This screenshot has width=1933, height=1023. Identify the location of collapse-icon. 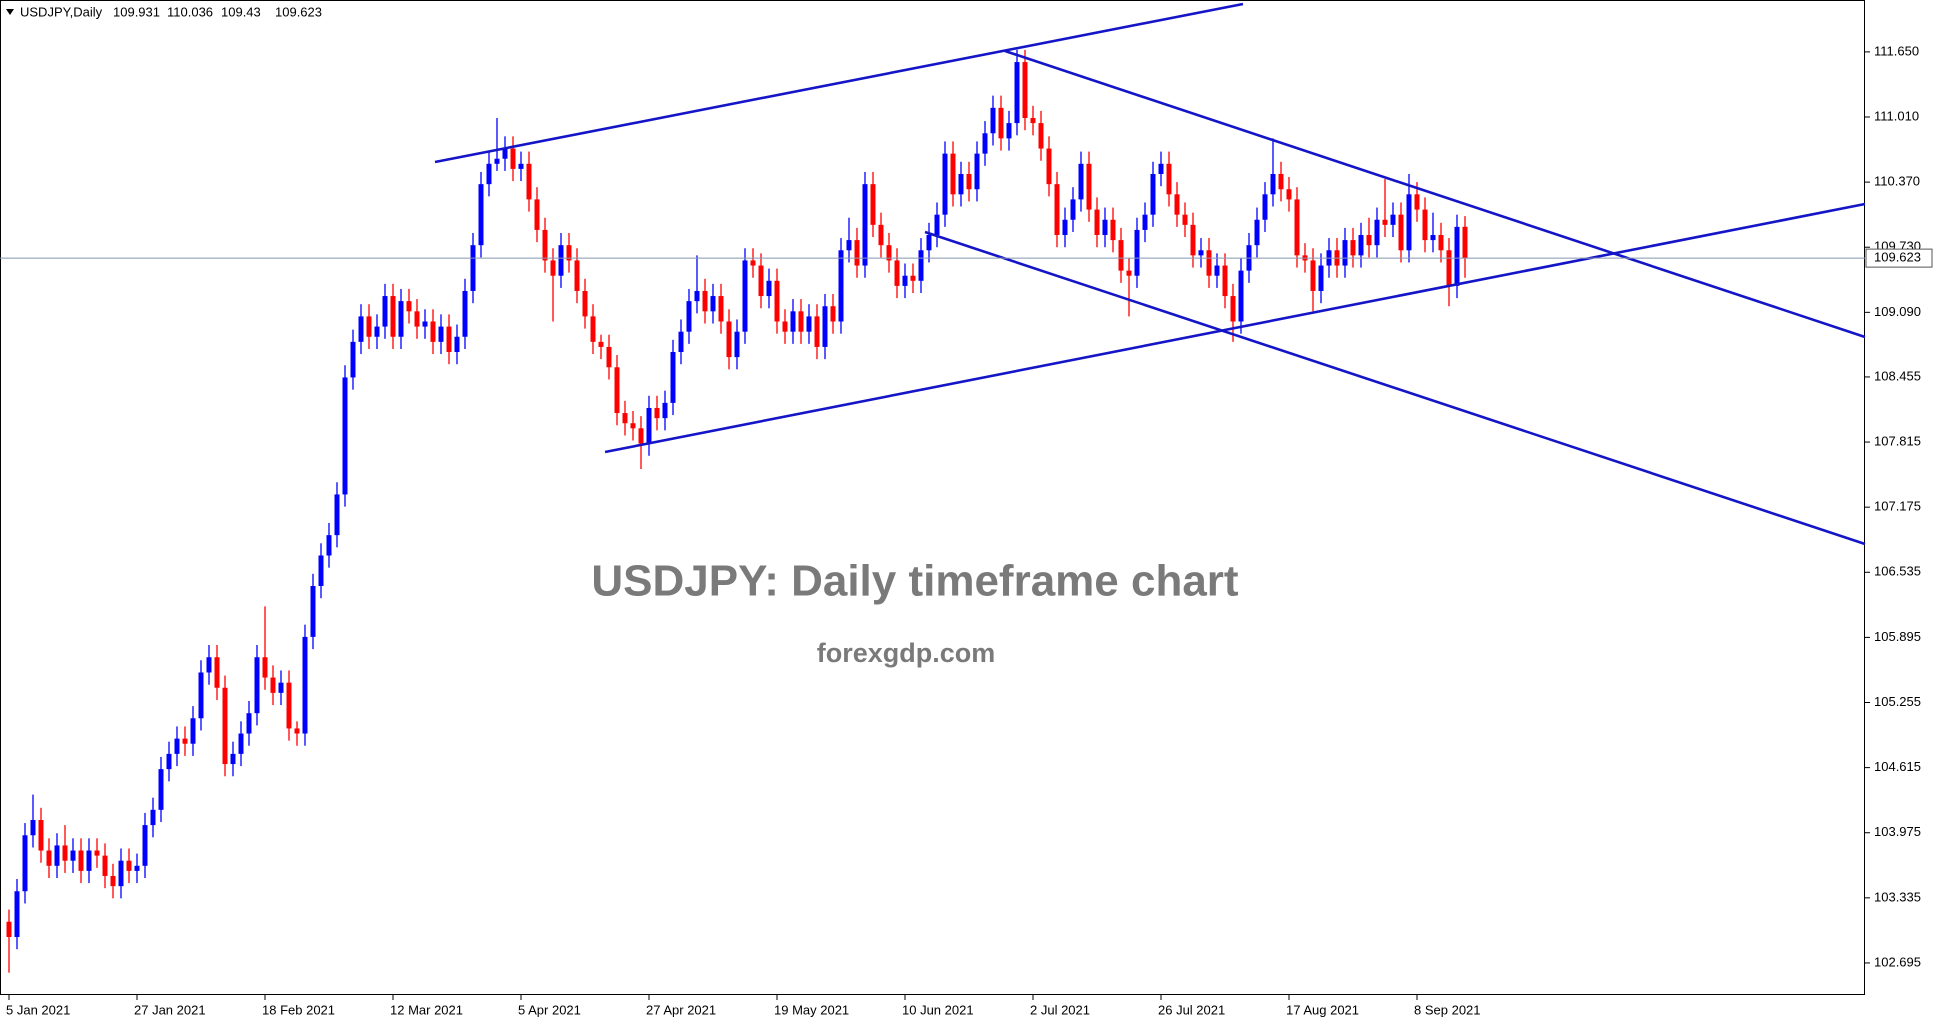
(10, 12).